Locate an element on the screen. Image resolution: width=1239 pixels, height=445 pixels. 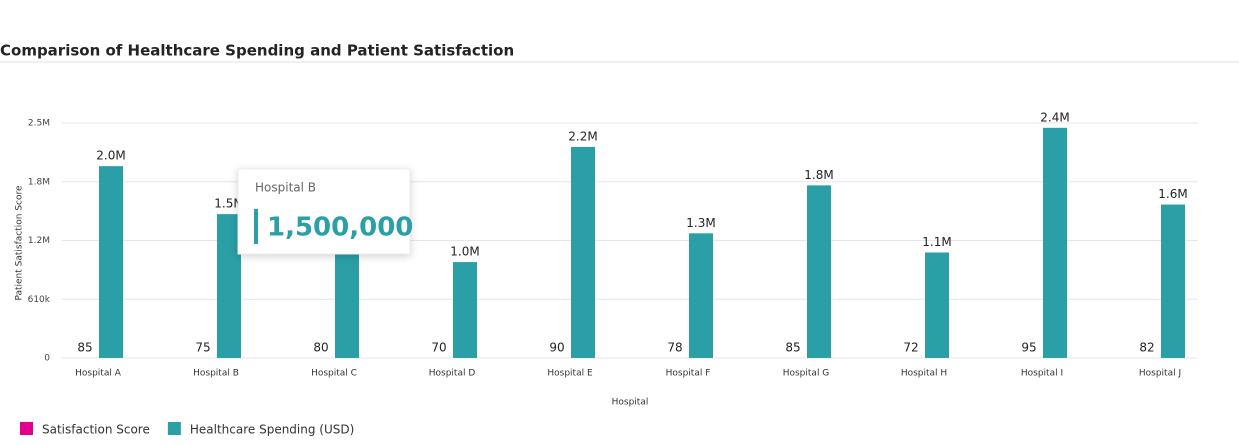
data-label: 2.0M is located at coordinates (110, 156).